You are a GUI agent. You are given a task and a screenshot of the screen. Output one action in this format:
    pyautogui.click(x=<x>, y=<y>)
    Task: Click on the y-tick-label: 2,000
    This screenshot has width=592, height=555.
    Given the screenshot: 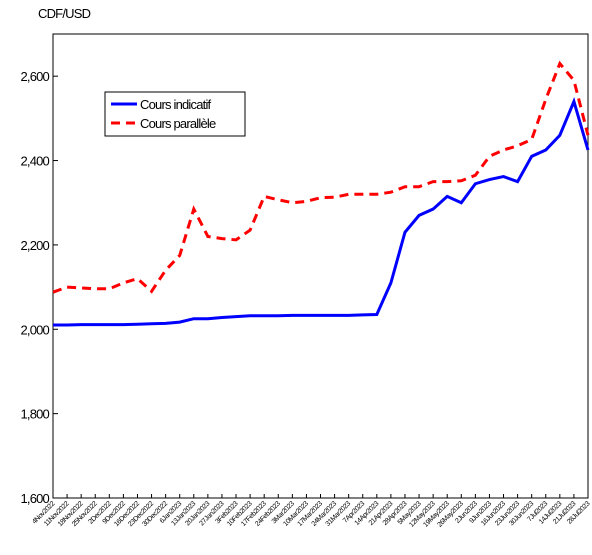 What is the action you would take?
    pyautogui.click(x=34, y=329)
    